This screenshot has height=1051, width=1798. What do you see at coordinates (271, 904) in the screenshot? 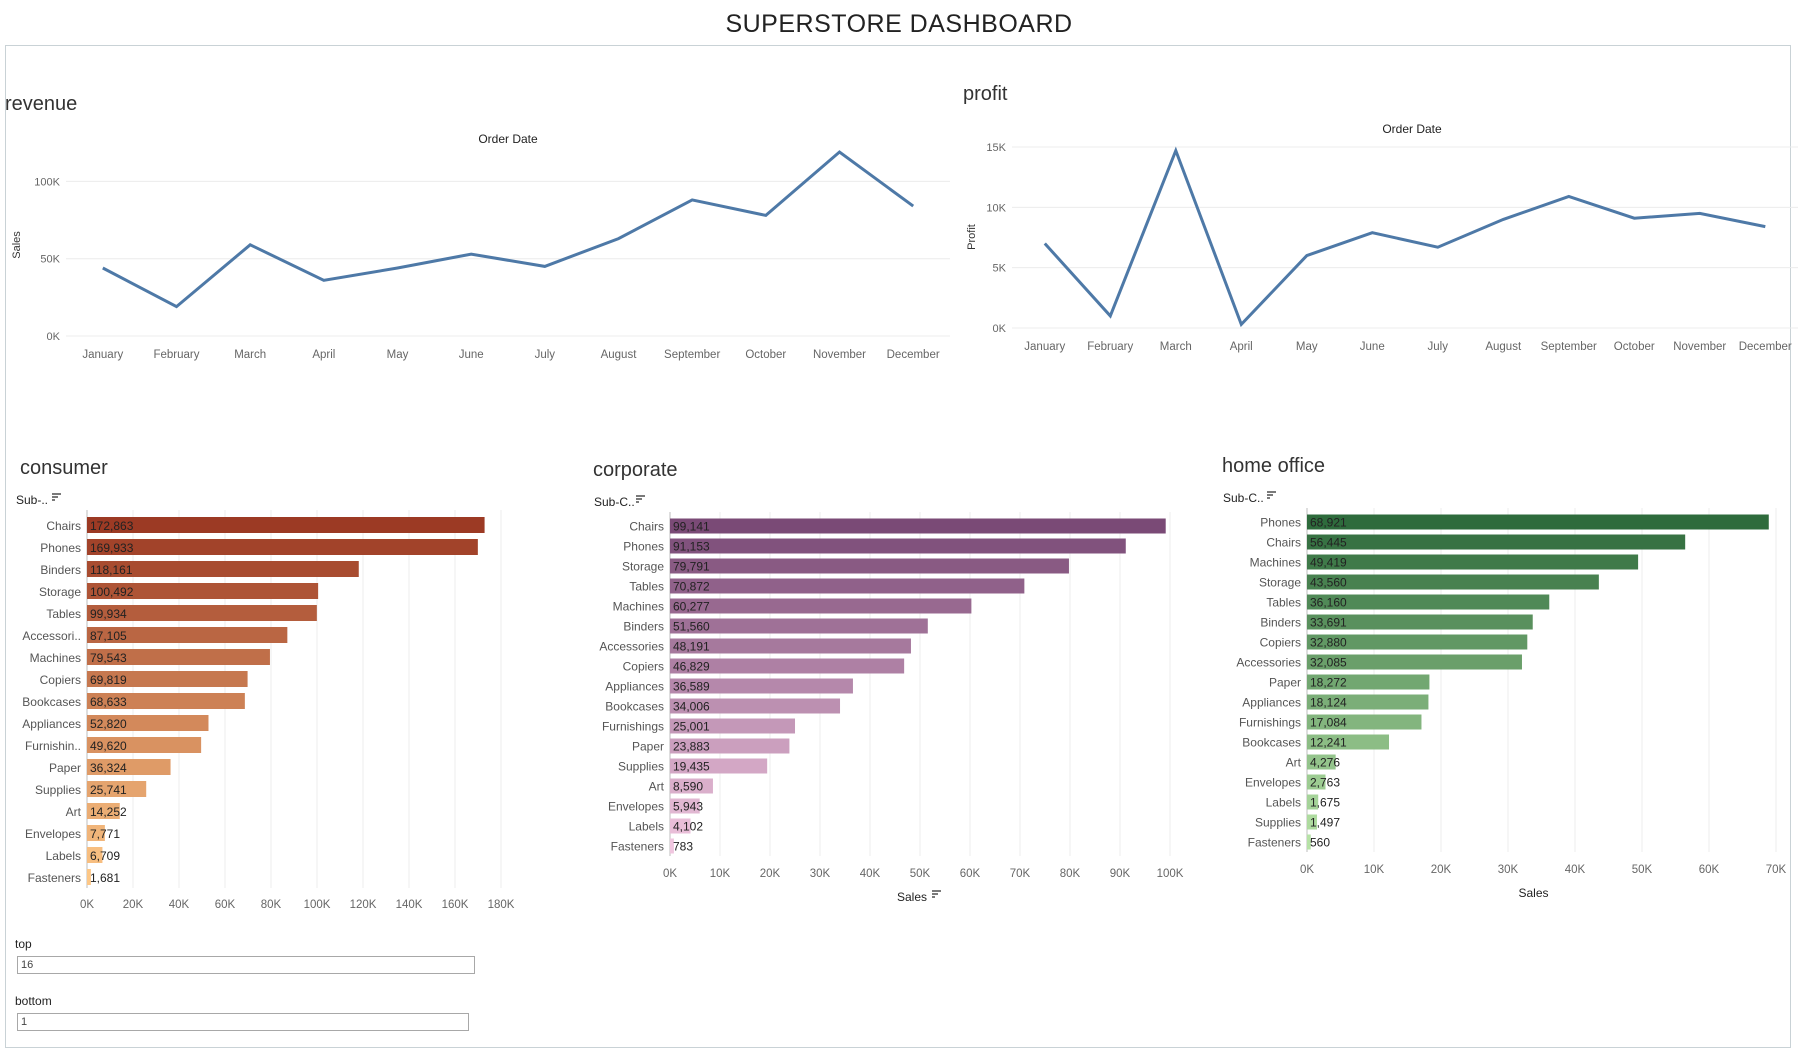
I see `consumer-x-tick-label: 80K` at bounding box center [271, 904].